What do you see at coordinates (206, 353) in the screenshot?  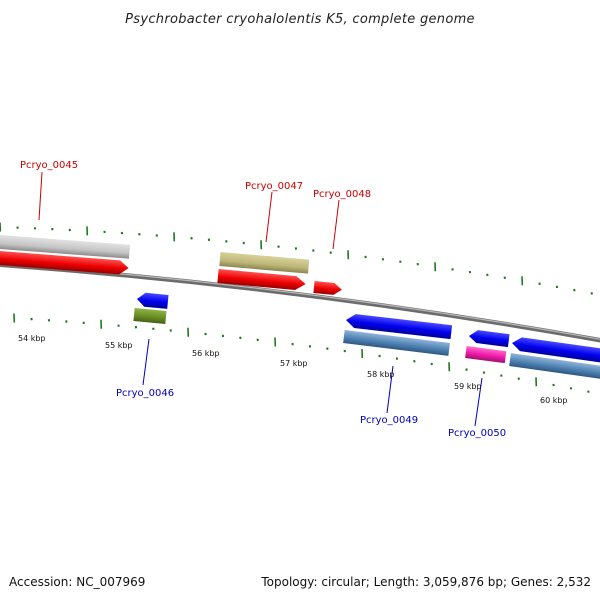 I see `kbp-label-56: 56 kbp` at bounding box center [206, 353].